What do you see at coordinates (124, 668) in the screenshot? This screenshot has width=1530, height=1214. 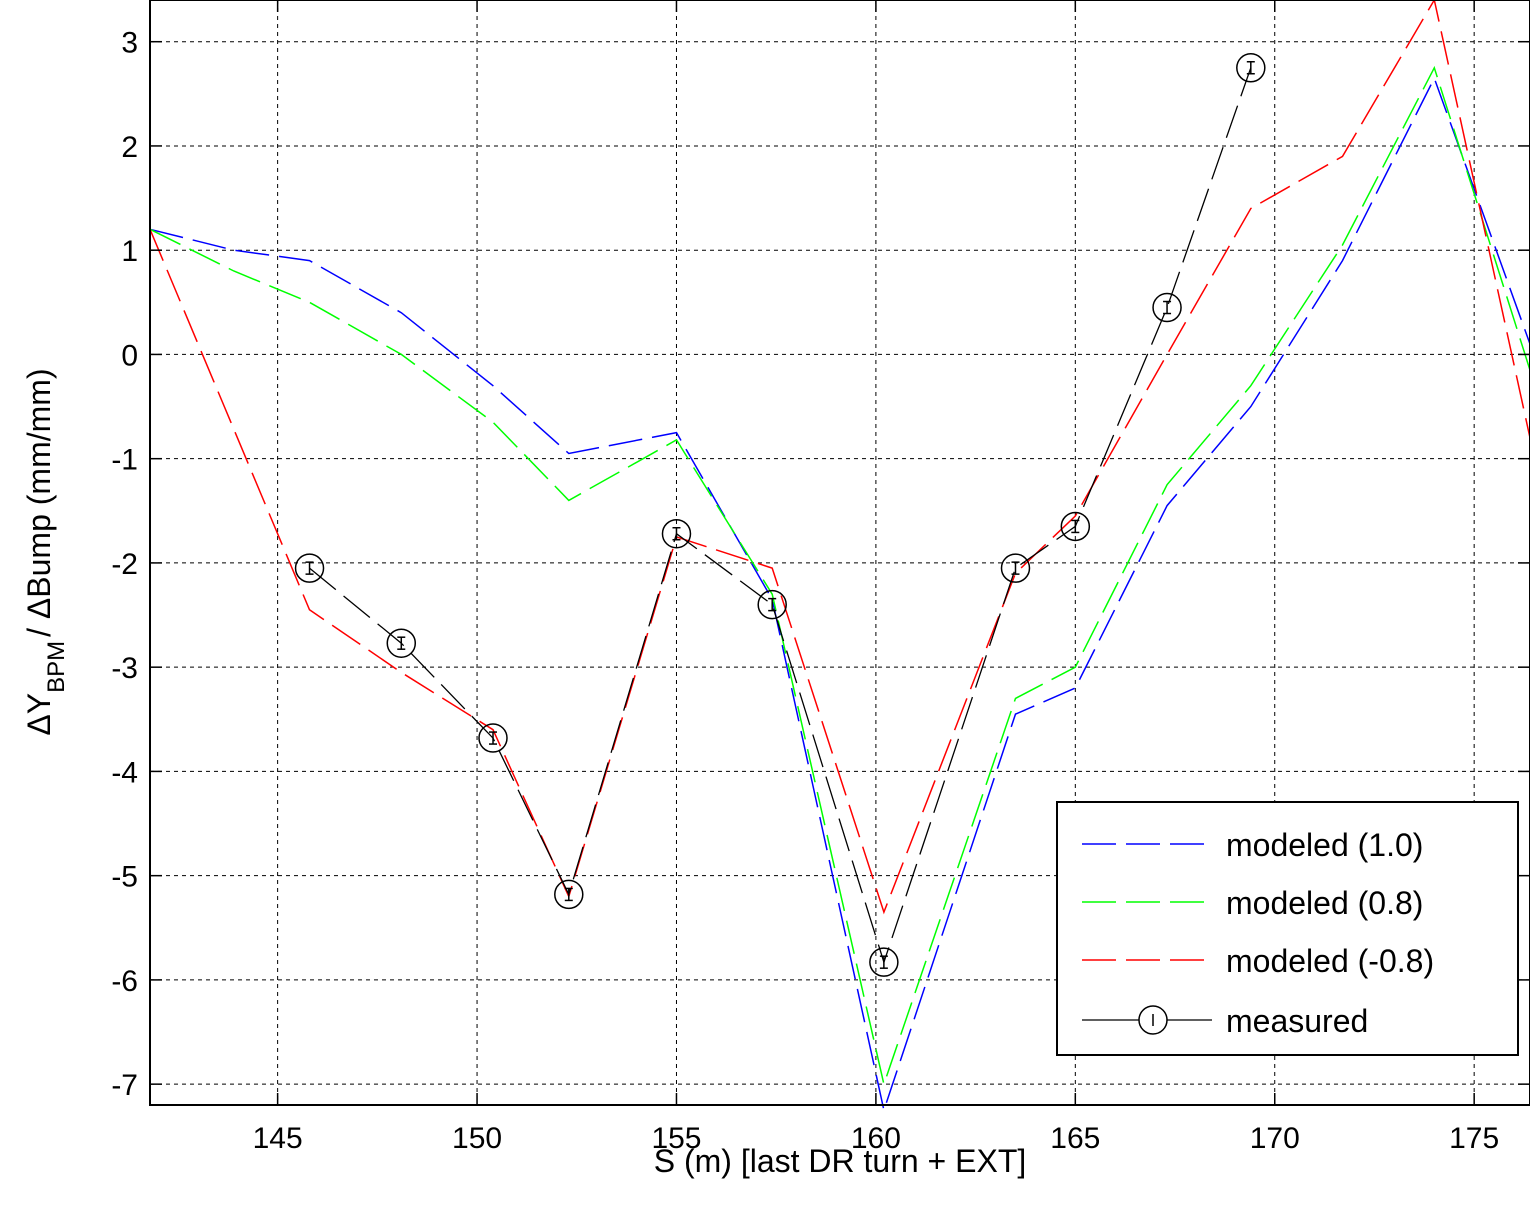 I see `y-tick-label: -3` at bounding box center [124, 668].